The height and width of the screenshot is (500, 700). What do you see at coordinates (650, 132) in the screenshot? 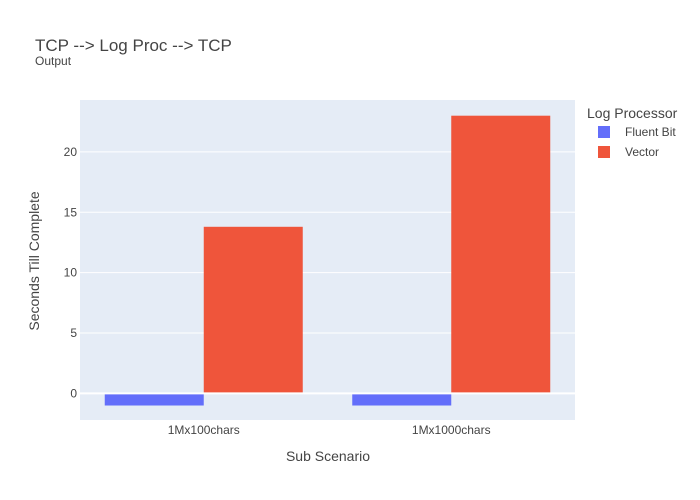
I see `legend-label: Fluent Bit` at bounding box center [650, 132].